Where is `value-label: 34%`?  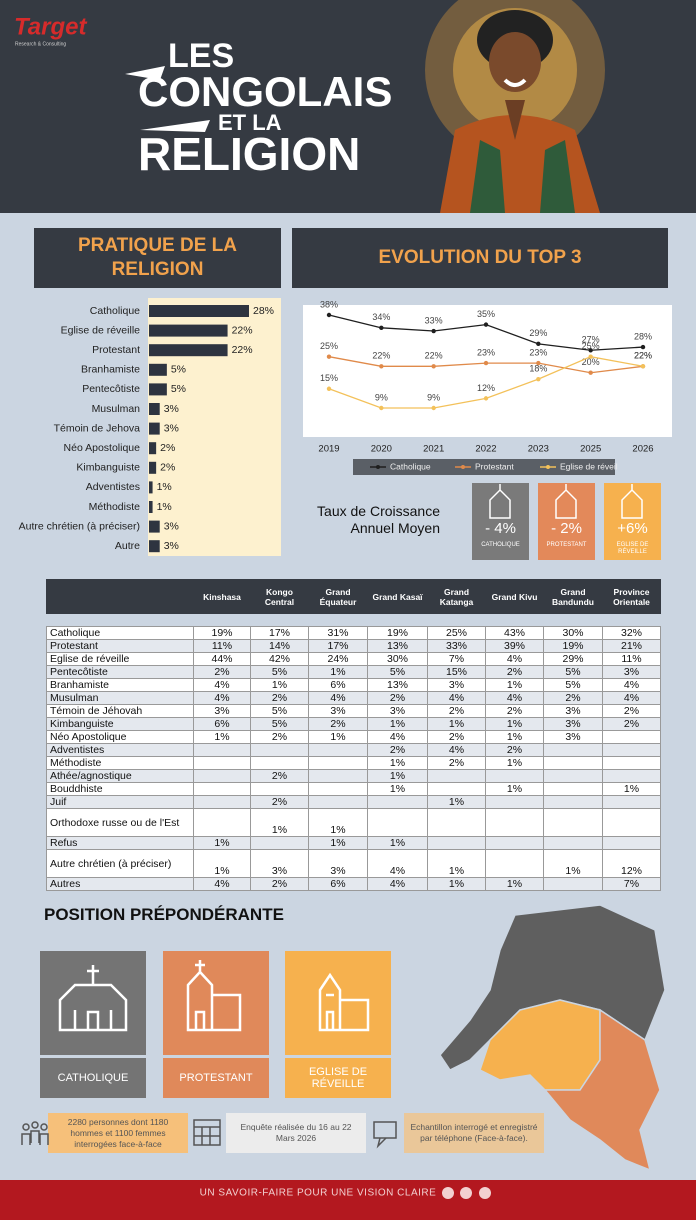
value-label: 34% is located at coordinates (381, 317).